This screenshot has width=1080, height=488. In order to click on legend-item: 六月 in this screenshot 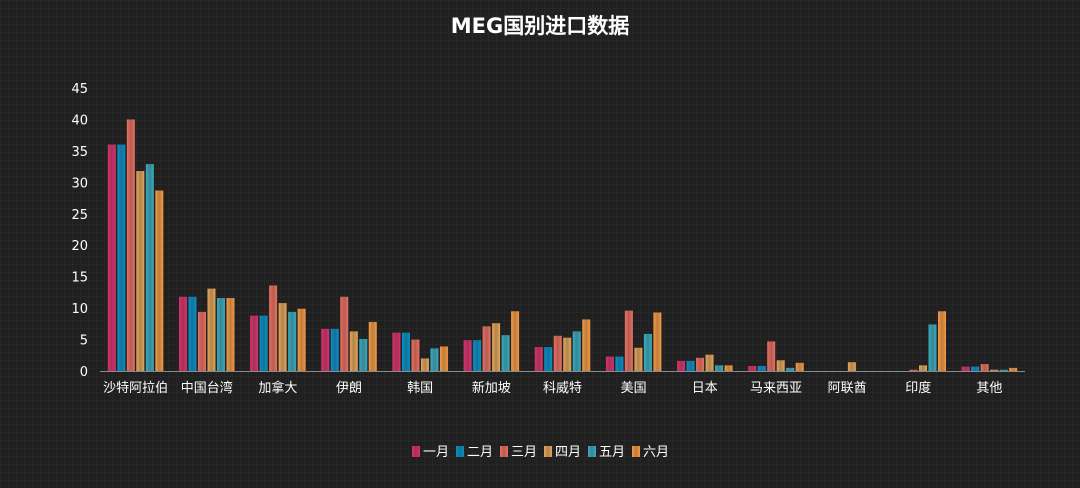, I will do `click(650, 452)`.